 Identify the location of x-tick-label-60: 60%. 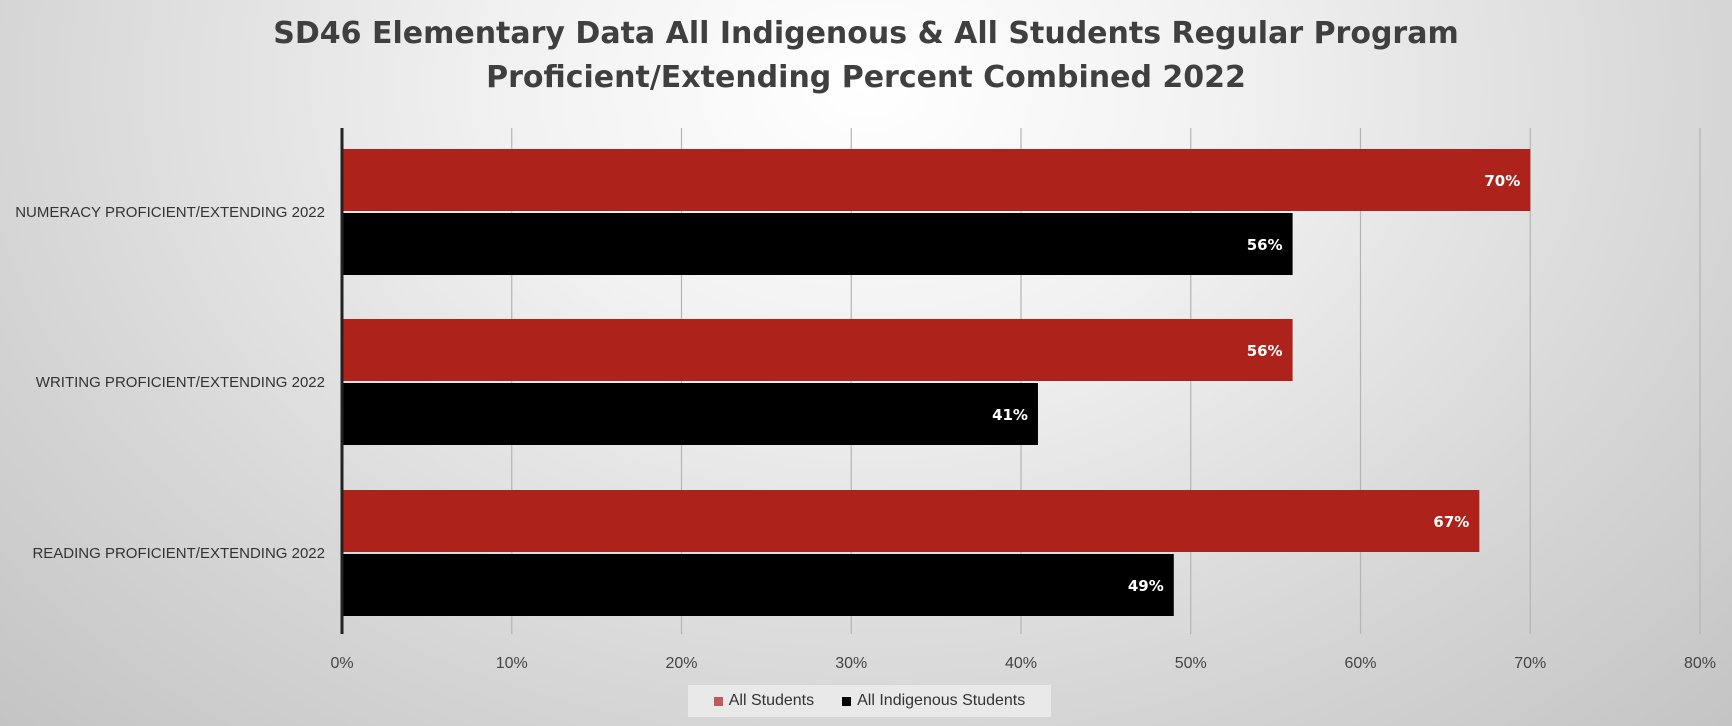
(1360, 663).